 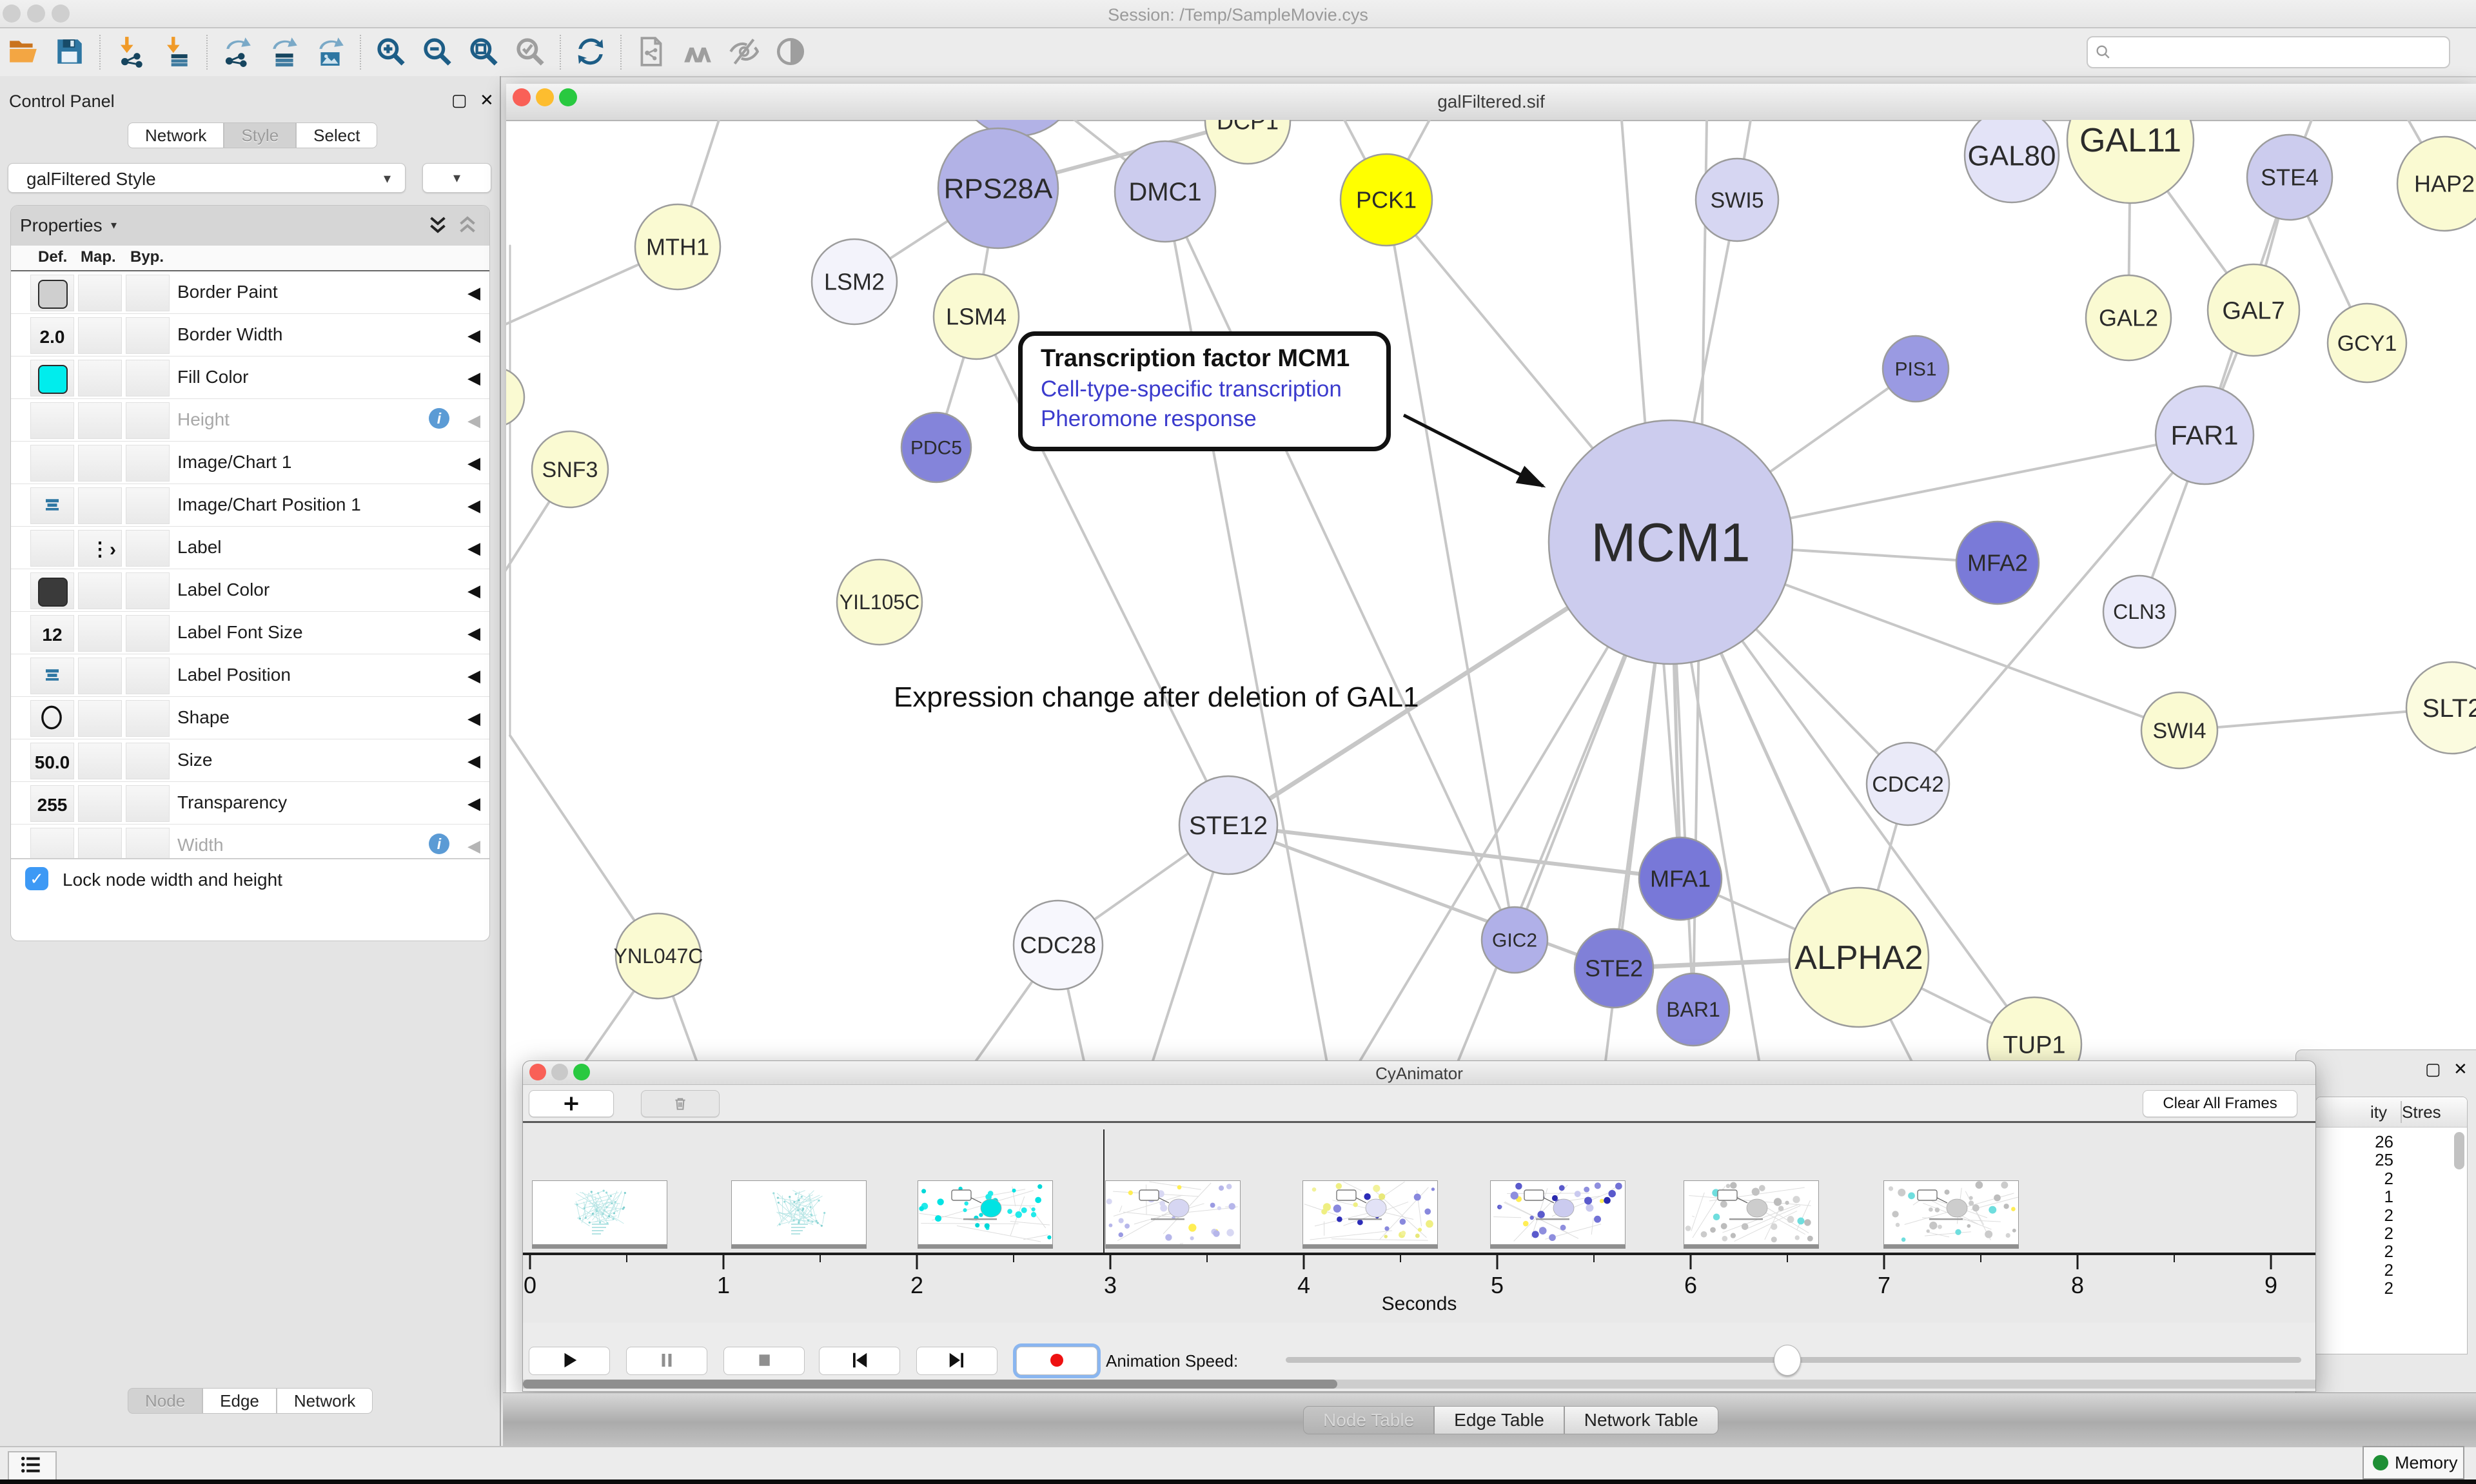 What do you see at coordinates (52, 335) in the screenshot?
I see `def-cell: 2.0` at bounding box center [52, 335].